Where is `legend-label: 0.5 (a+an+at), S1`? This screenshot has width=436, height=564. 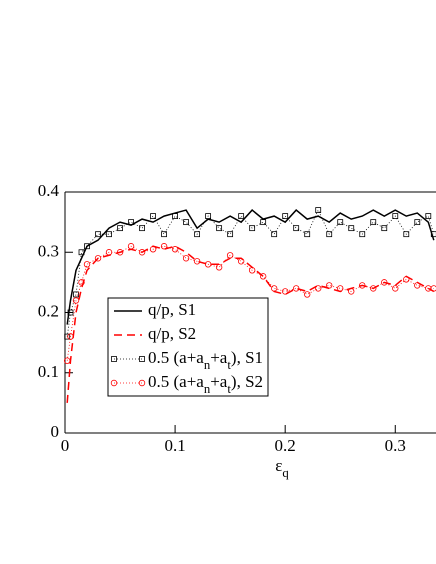
legend-label: 0.5 (a+an+at), S1 is located at coordinates (205, 360).